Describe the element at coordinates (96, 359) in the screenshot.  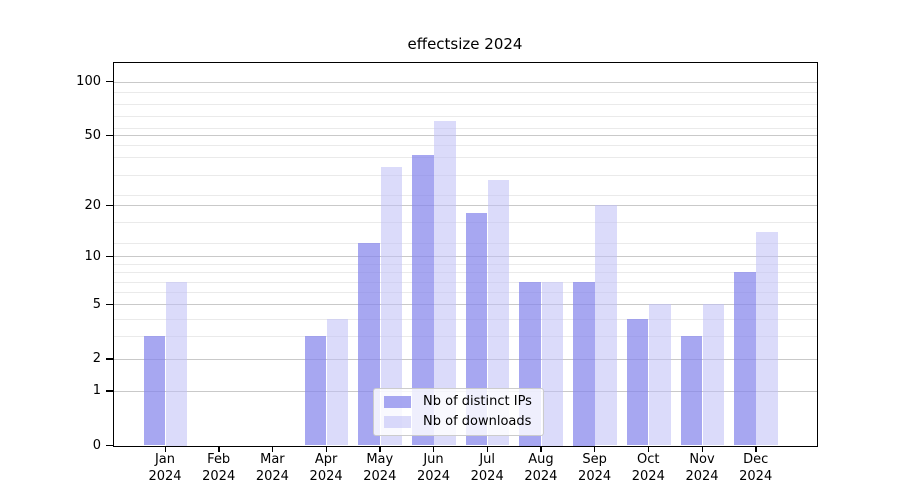
I see `y-tick-label: 2` at that location.